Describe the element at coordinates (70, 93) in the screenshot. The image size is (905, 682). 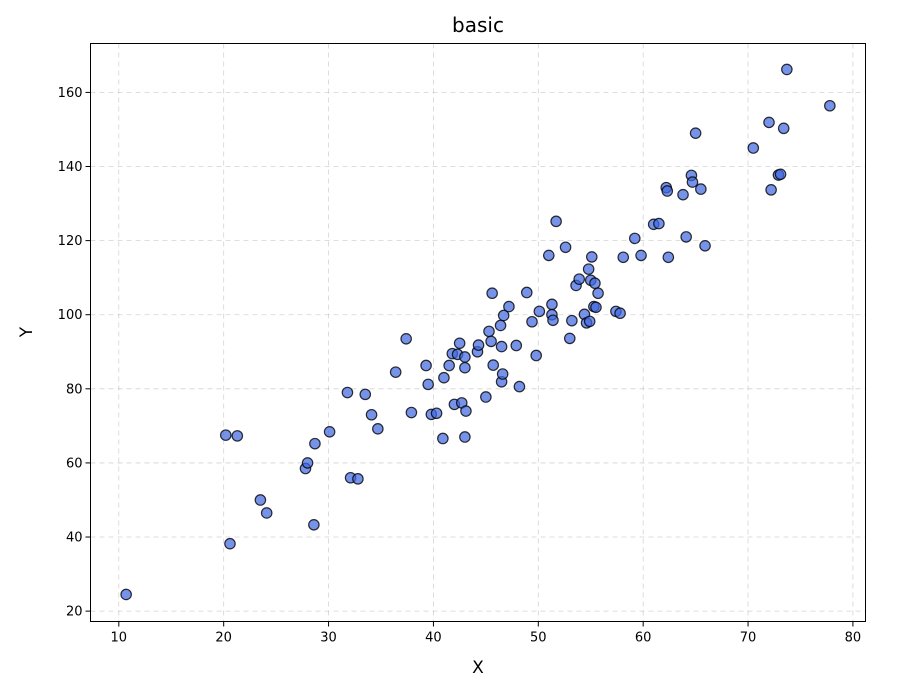
I see `y-tick-label: 160` at that location.